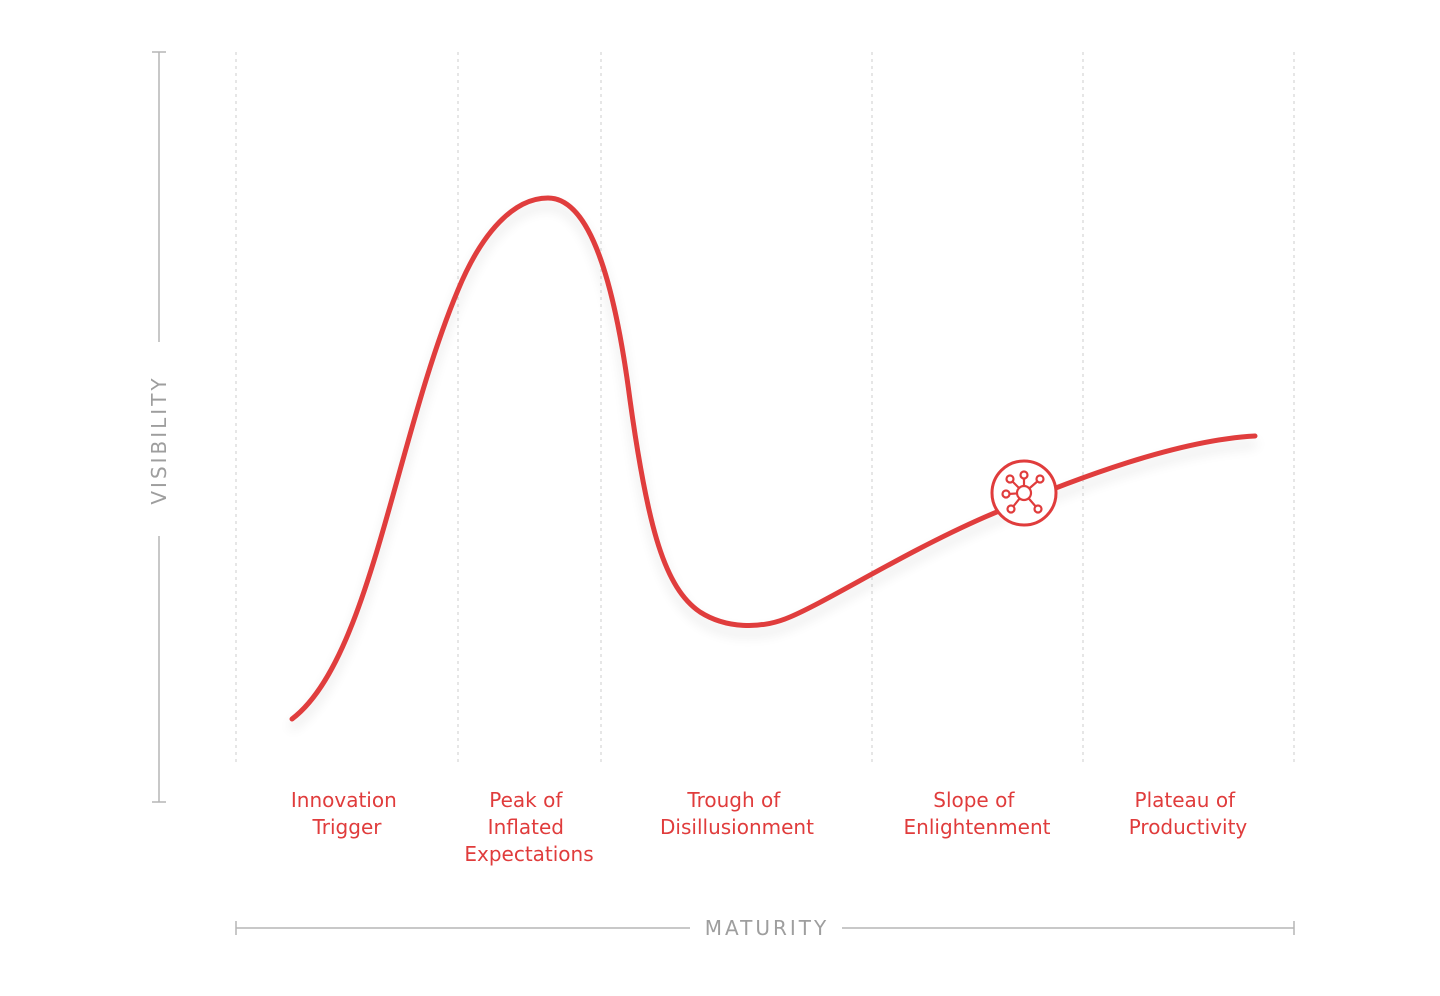 The image size is (1440, 996). I want to click on phase-label-plateau-of-productivity: Plateau of Productivity, so click(1188, 813).